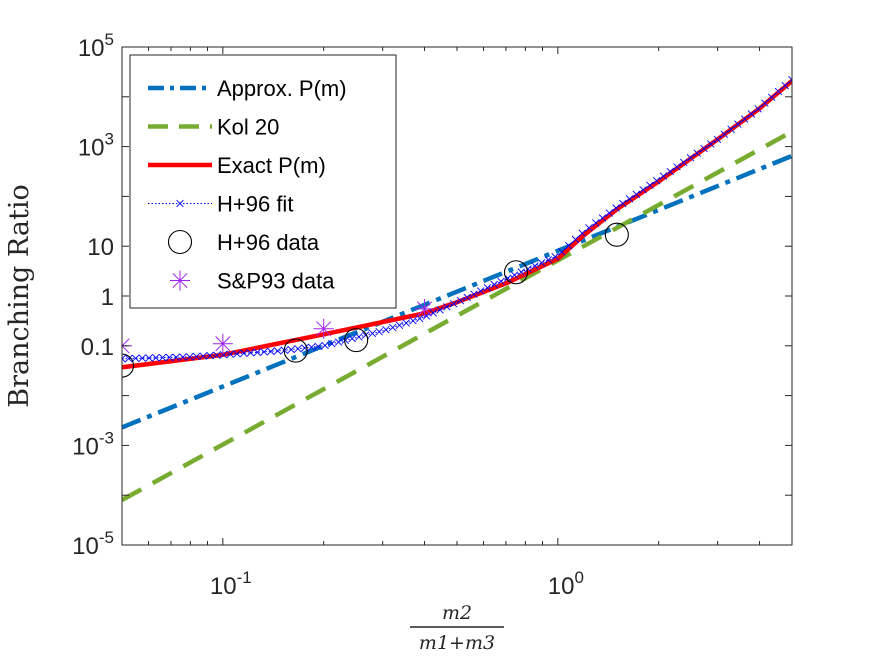 The height and width of the screenshot is (656, 875). Describe the element at coordinates (731, 129) in the screenshot. I see `series-3-marker-90-b` at that location.